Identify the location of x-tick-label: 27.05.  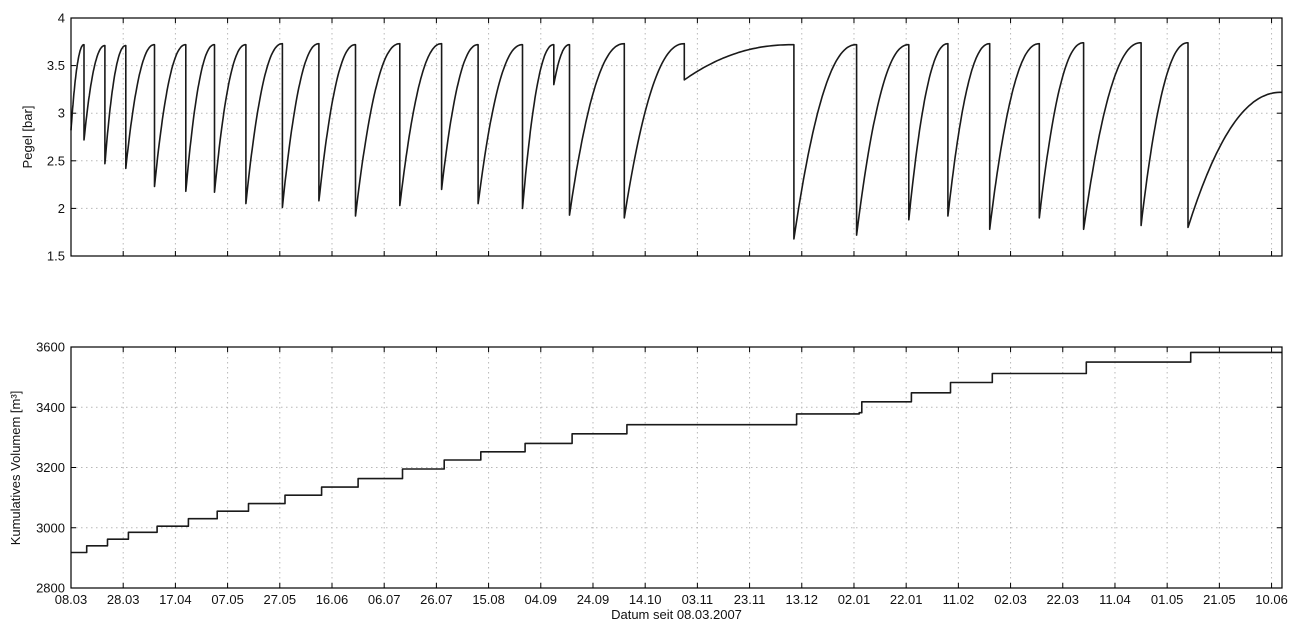
(280, 599).